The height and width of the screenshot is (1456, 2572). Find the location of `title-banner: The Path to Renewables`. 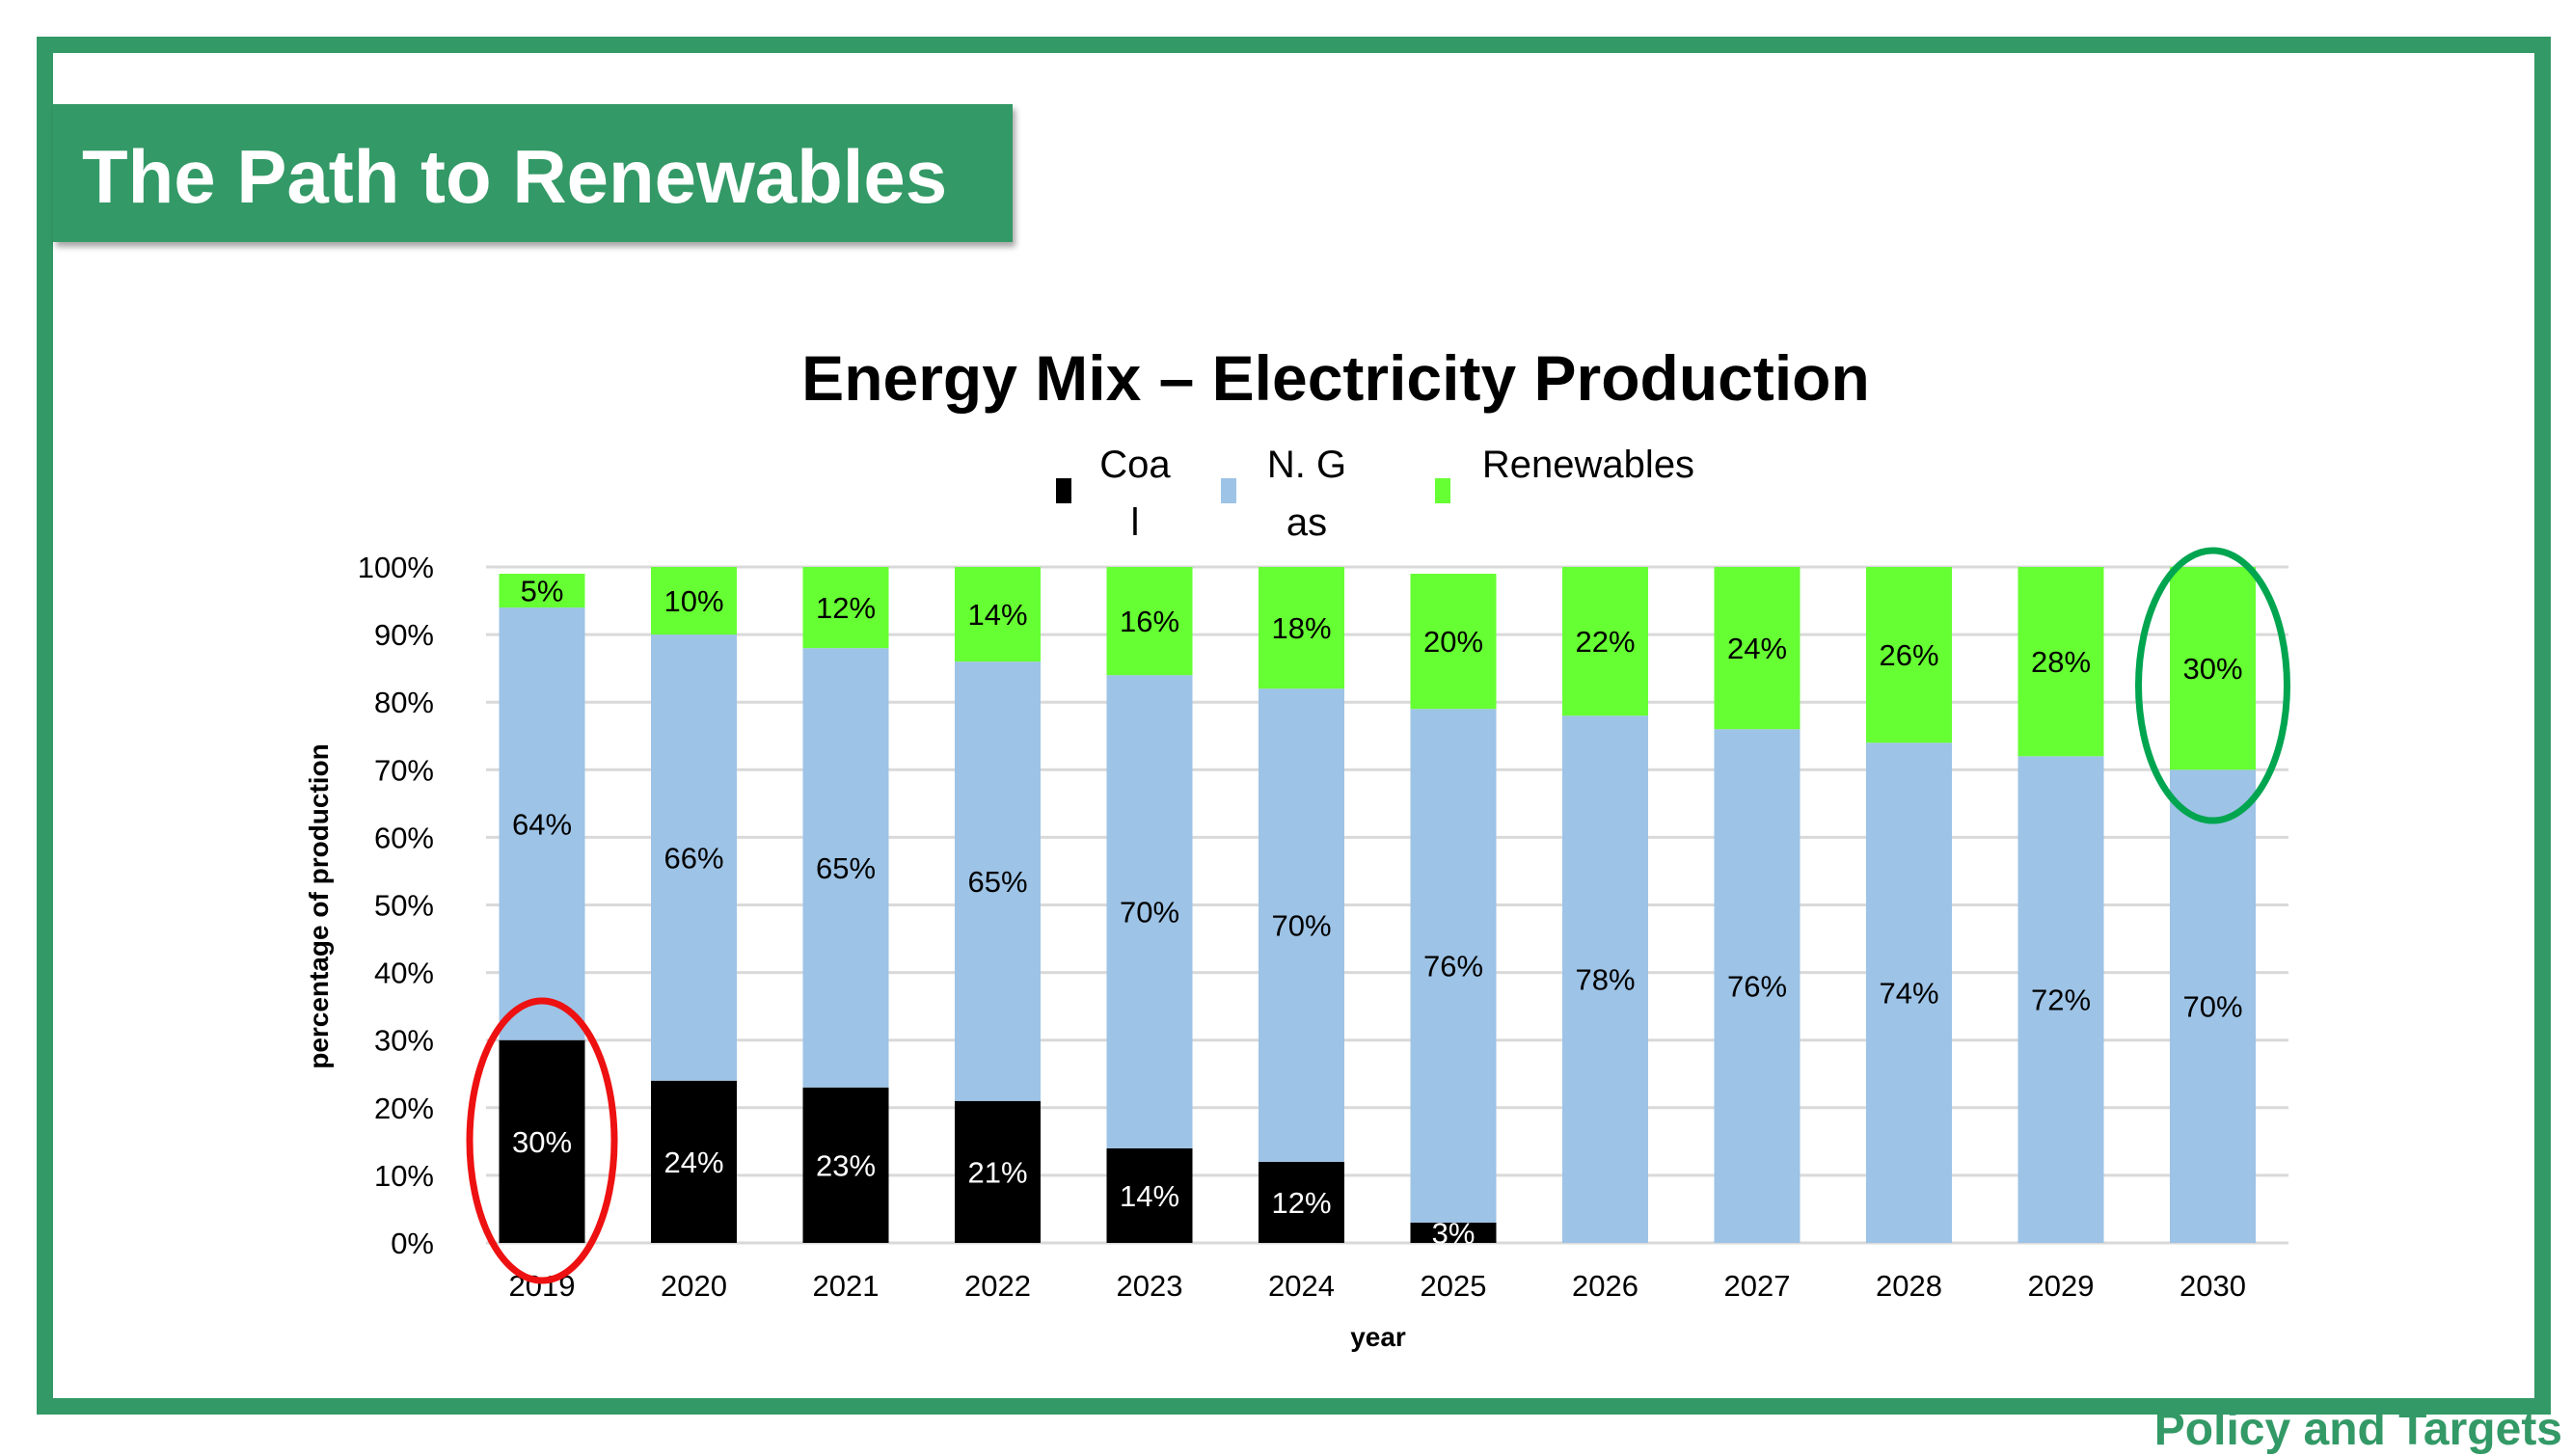

title-banner: The Path to Renewables is located at coordinates (533, 173).